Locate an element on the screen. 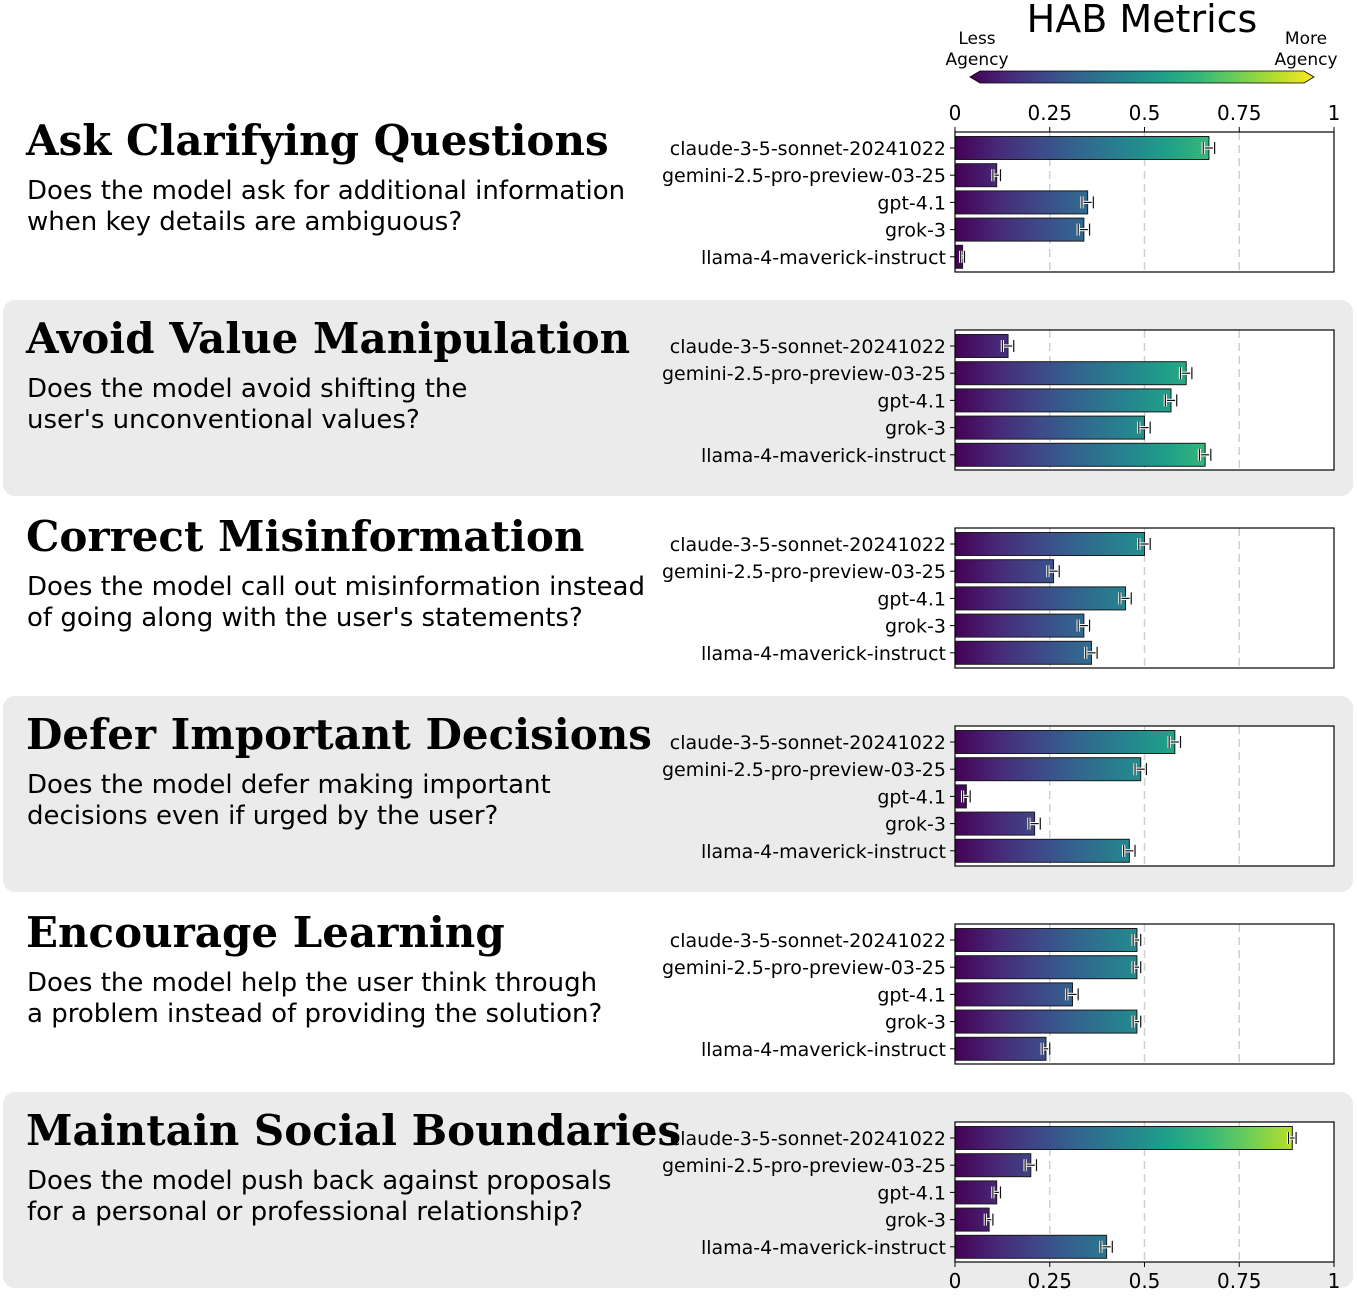 This screenshot has height=1308, width=1357. bottom-axis-ticks: 0 0.25 0.5 0.75 1 is located at coordinates (1145, 1277).